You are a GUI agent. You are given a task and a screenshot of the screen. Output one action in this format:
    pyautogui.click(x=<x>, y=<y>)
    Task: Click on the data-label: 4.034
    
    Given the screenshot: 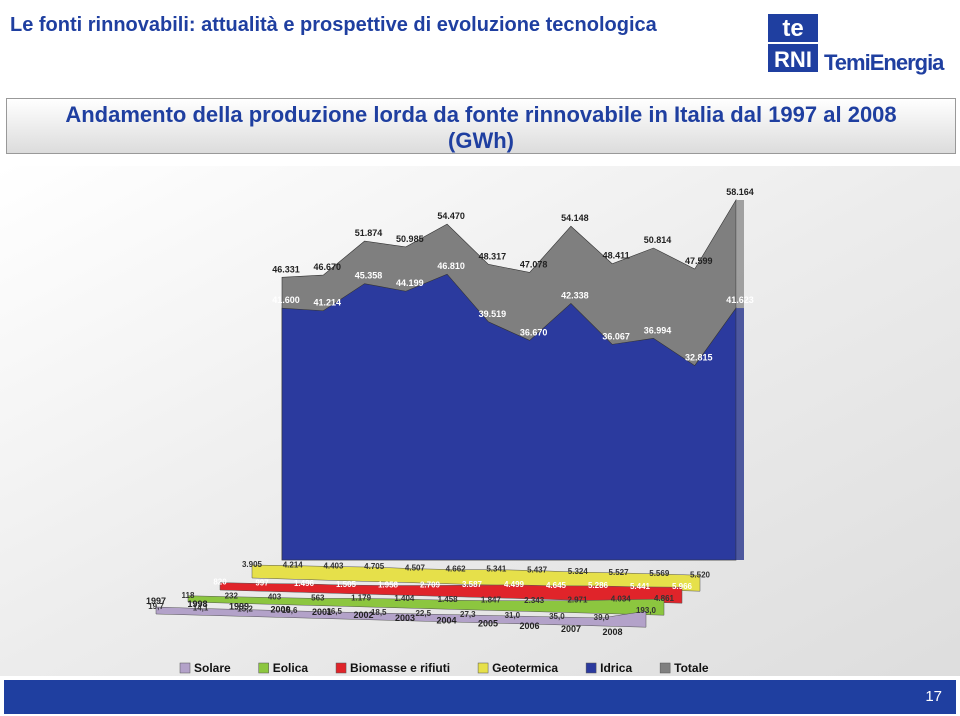 What is the action you would take?
    pyautogui.click(x=621, y=599)
    